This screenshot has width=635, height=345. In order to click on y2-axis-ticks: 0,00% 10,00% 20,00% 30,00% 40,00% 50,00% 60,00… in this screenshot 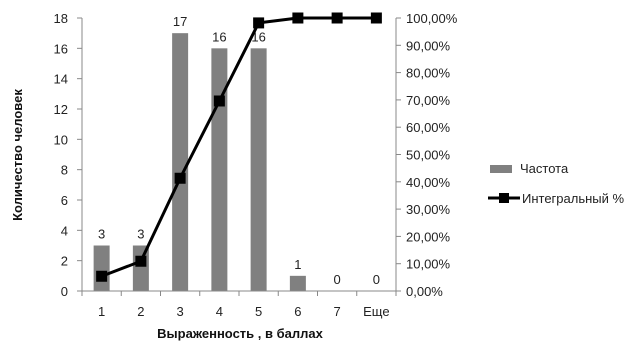, I will do `click(427, 155)`.